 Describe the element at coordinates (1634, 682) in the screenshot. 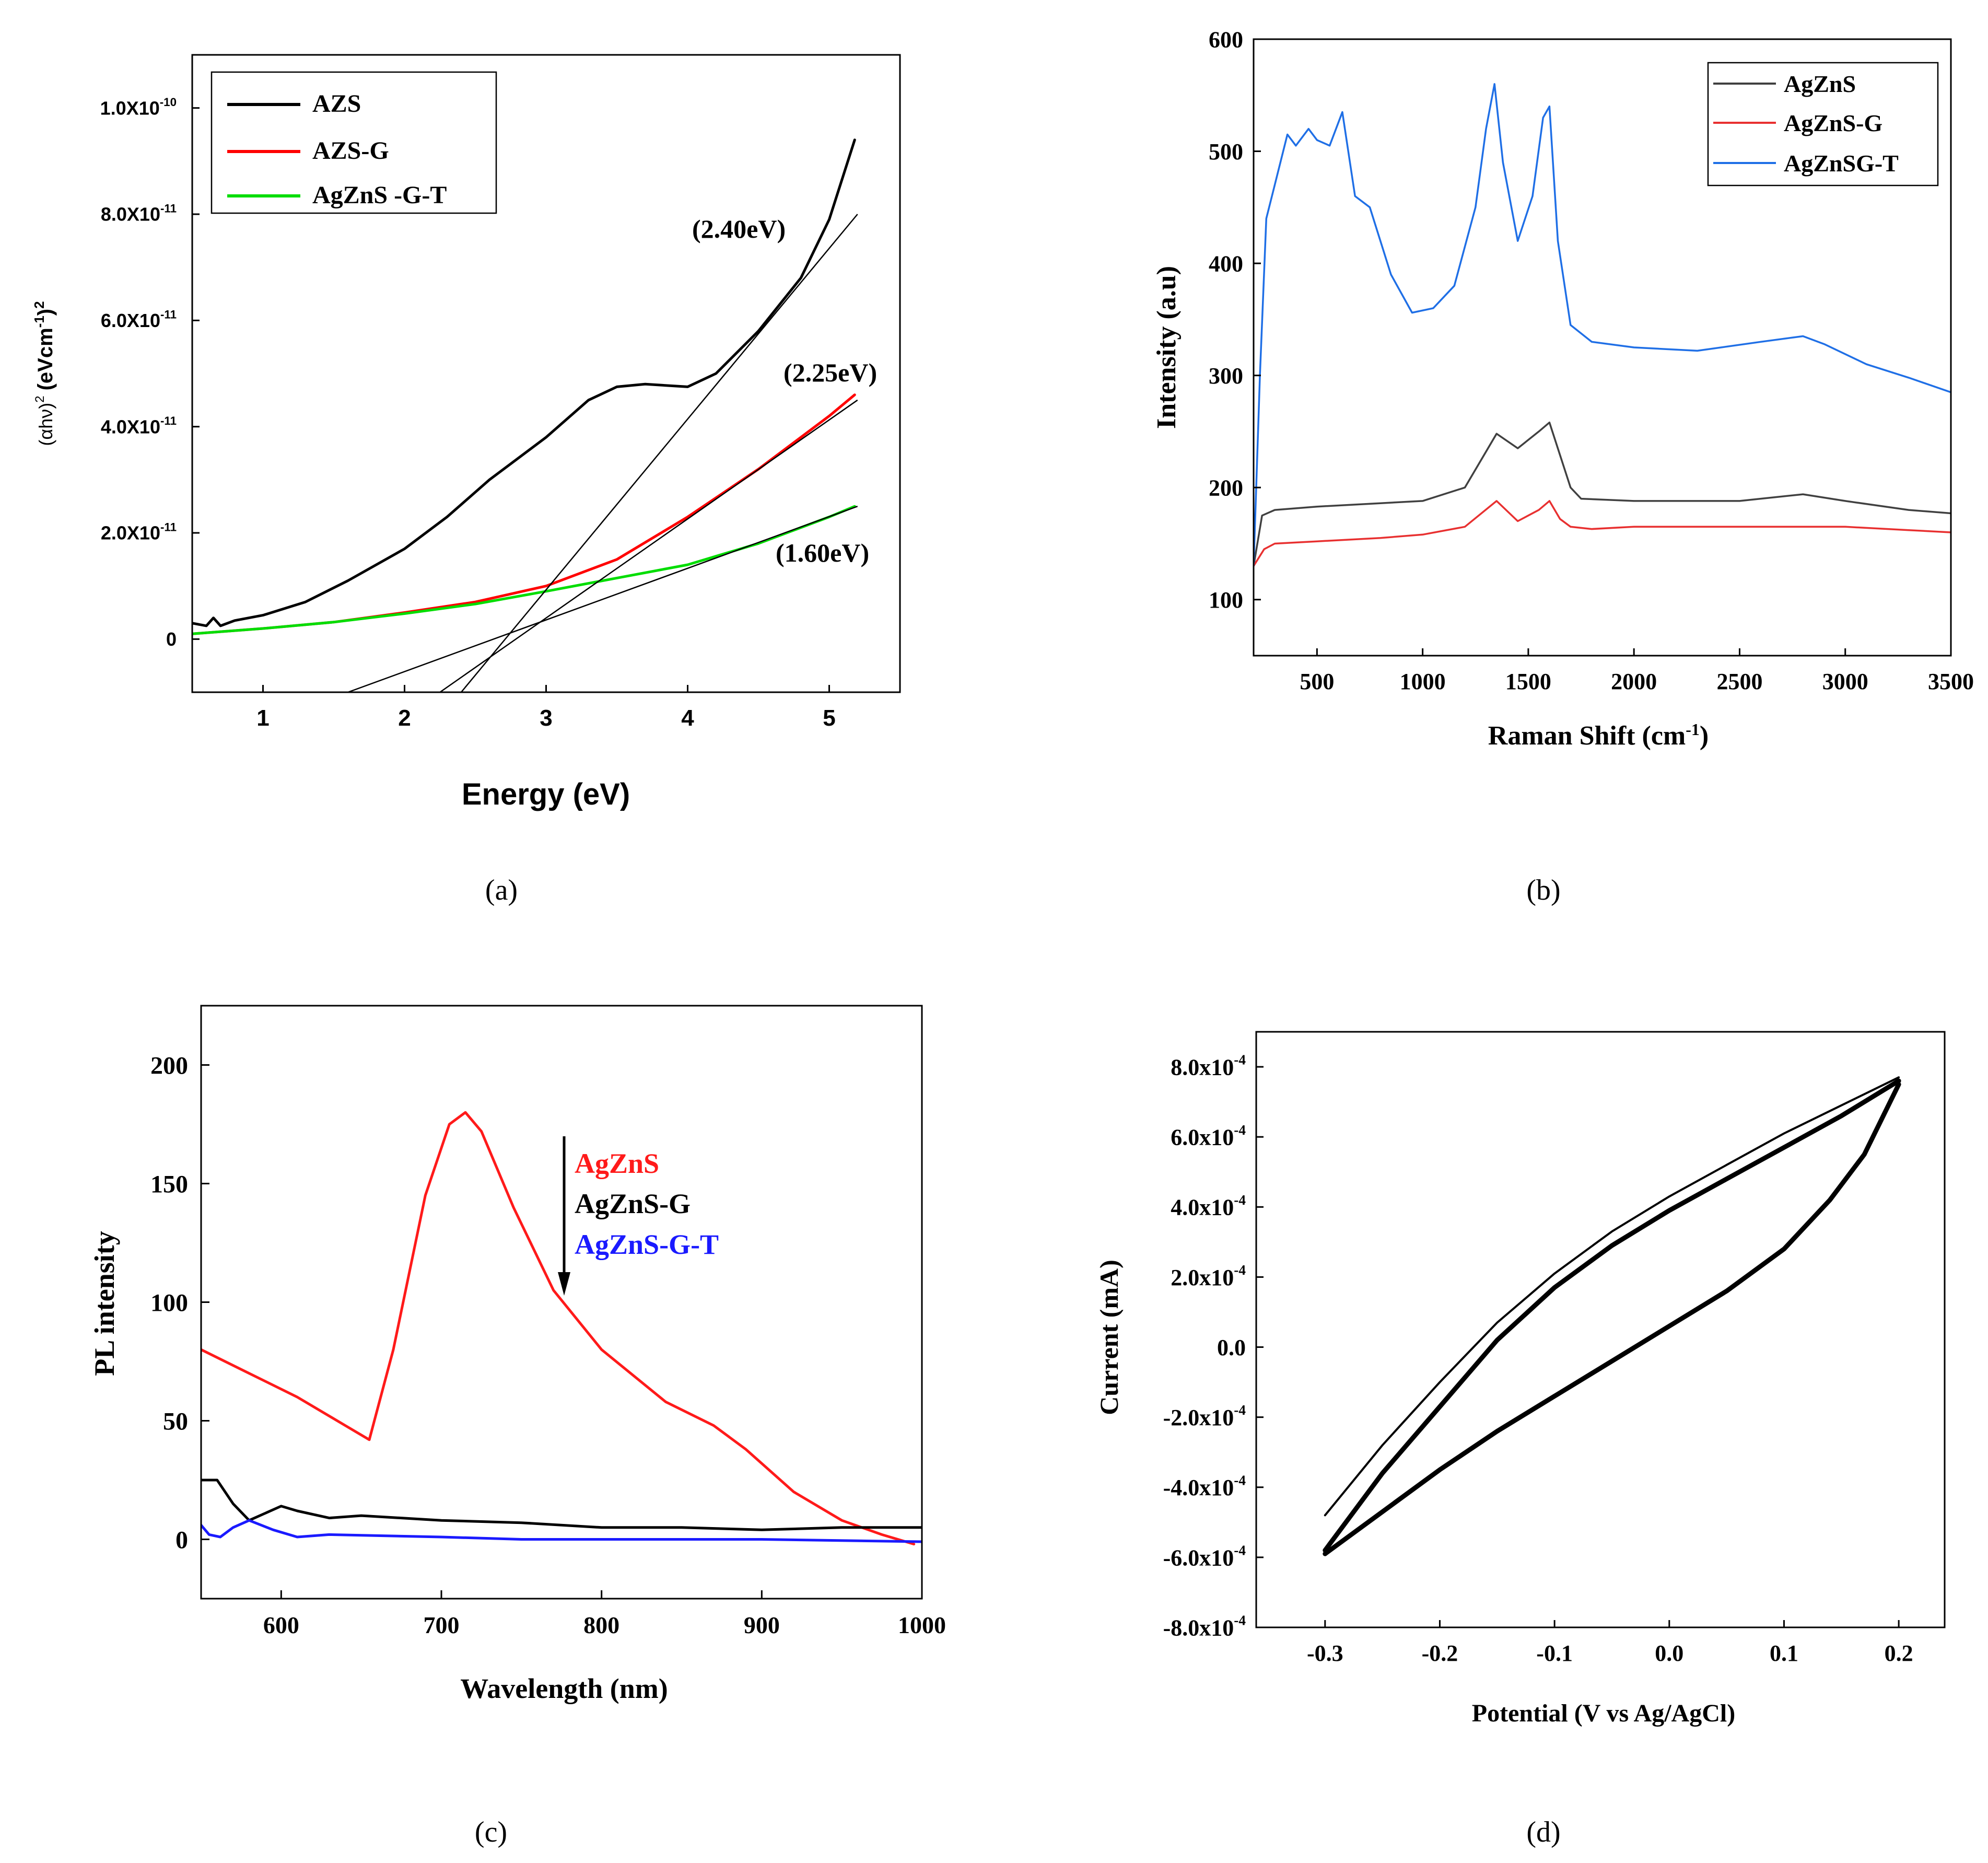

I see `x-tick-label: 2000` at that location.